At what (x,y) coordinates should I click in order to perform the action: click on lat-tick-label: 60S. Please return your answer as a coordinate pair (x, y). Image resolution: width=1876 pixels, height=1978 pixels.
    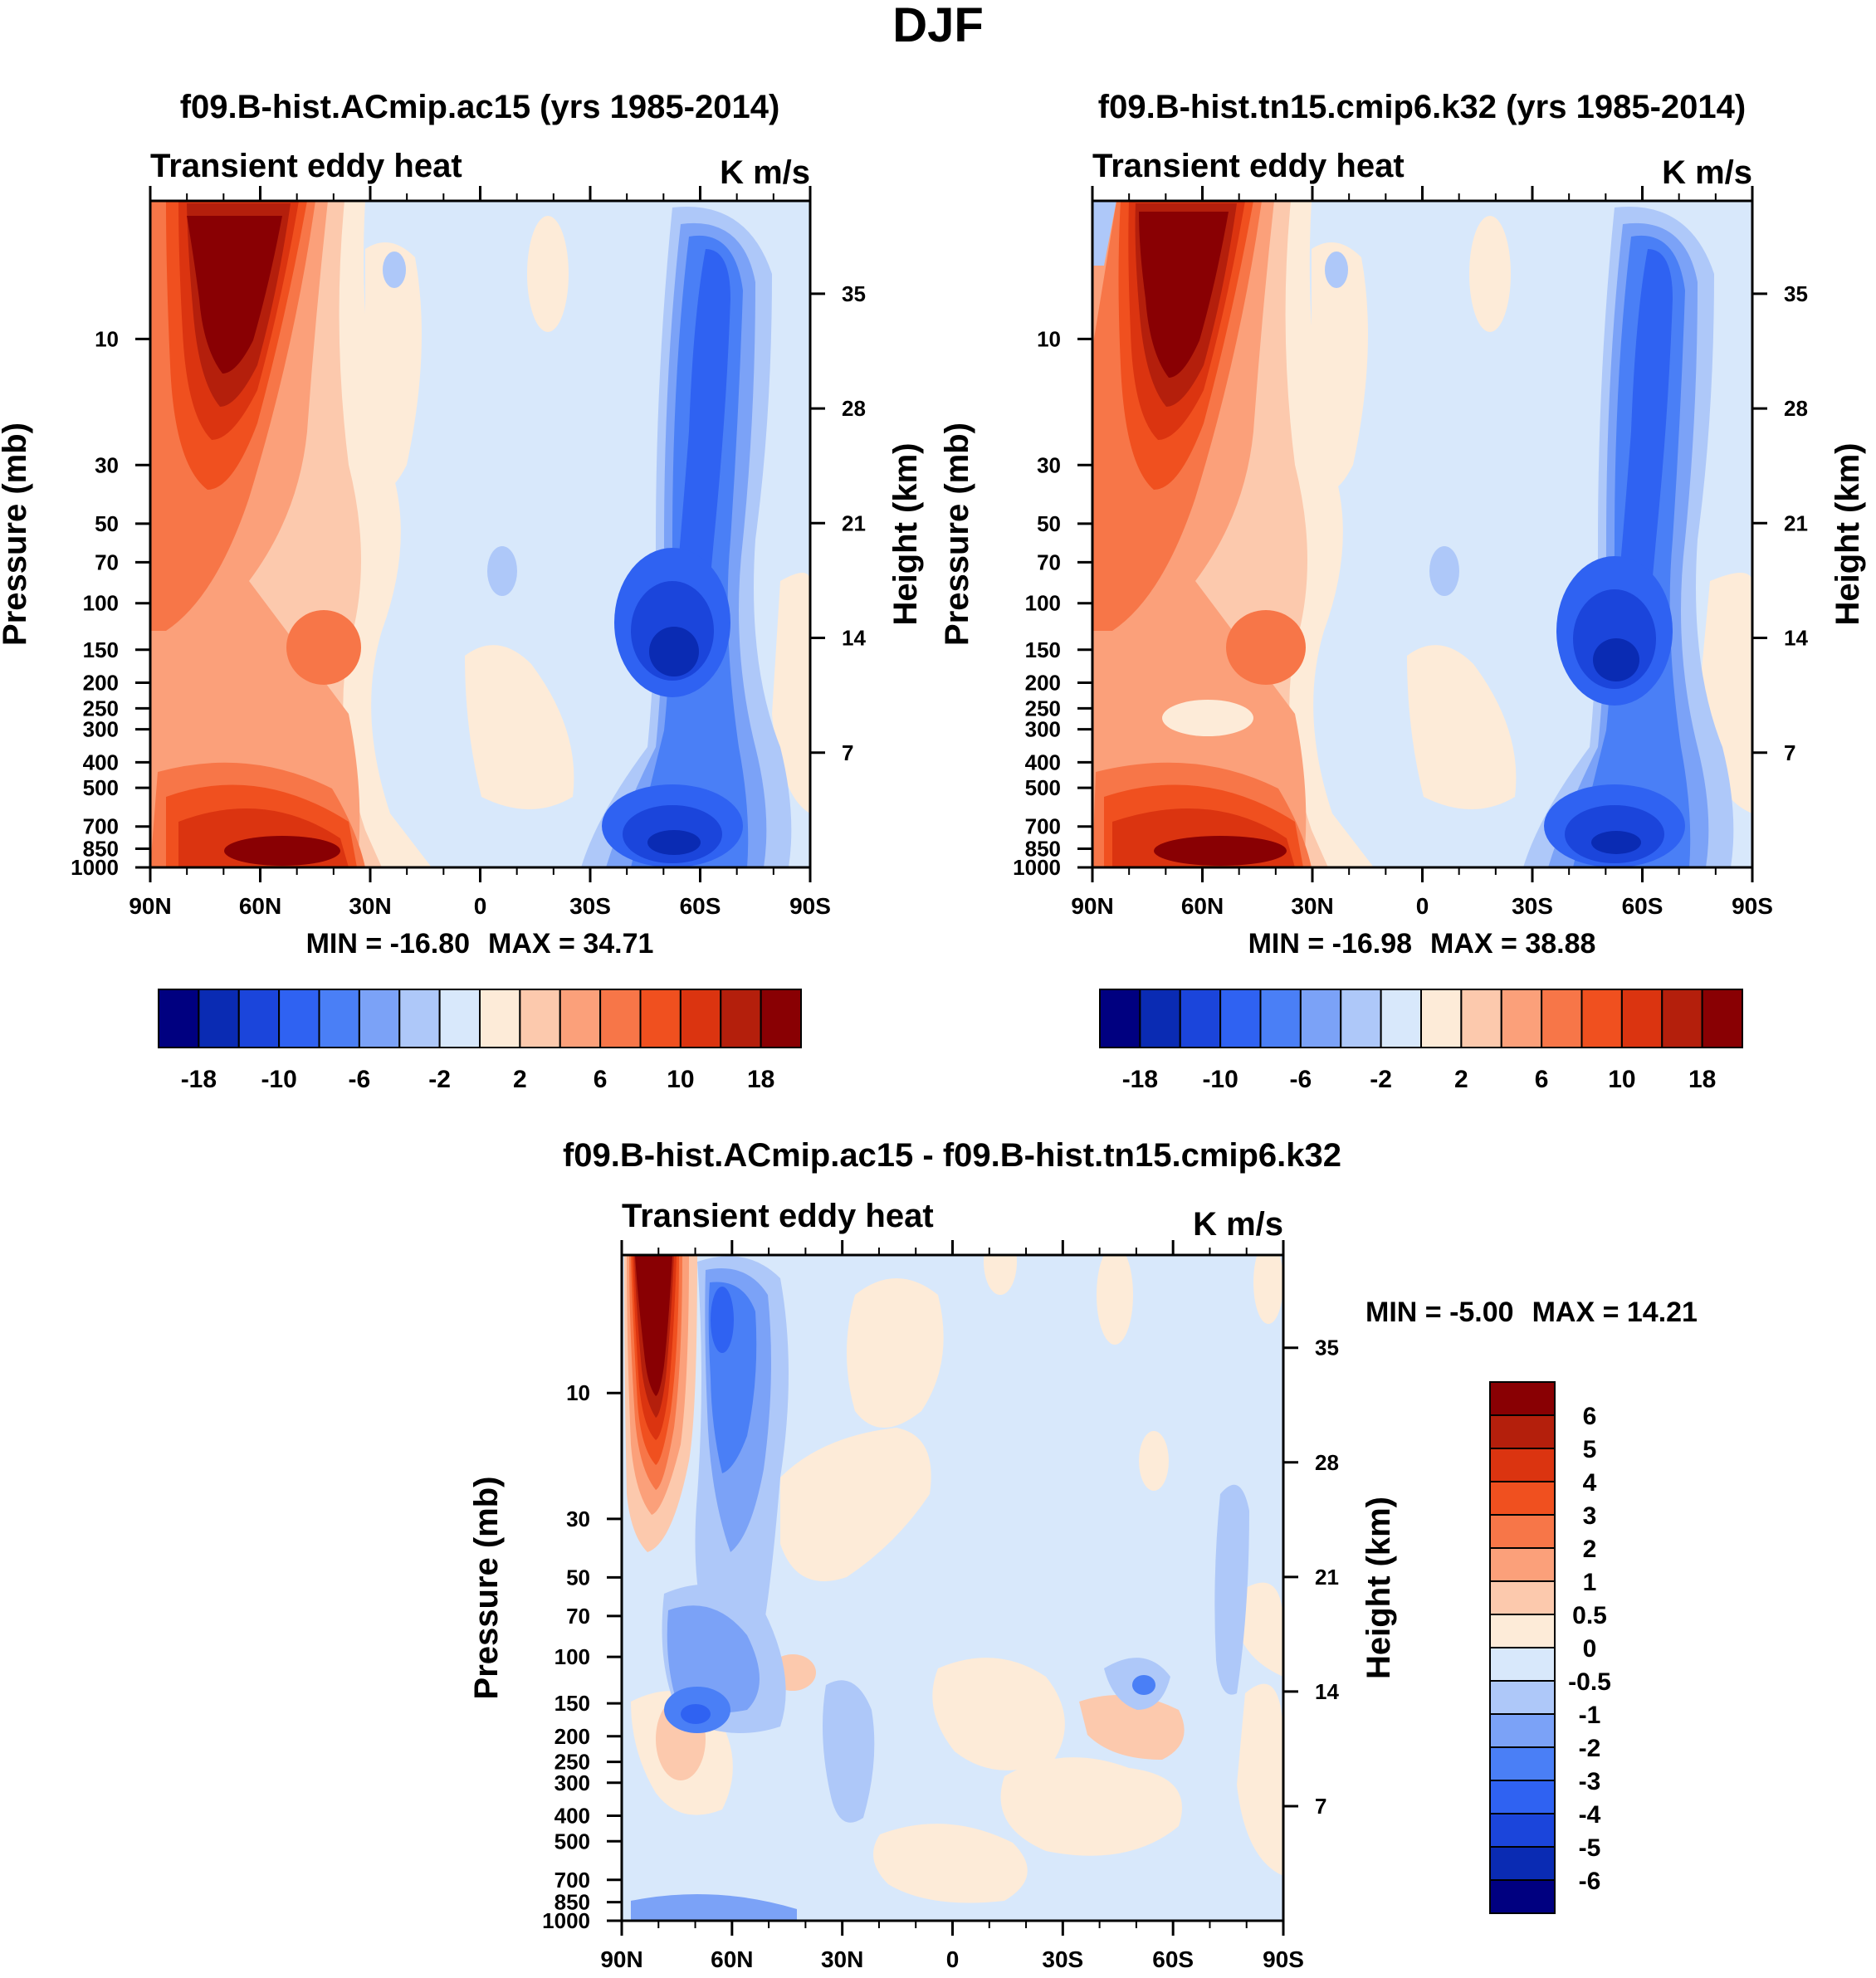
    Looking at the image, I should click on (1642, 906).